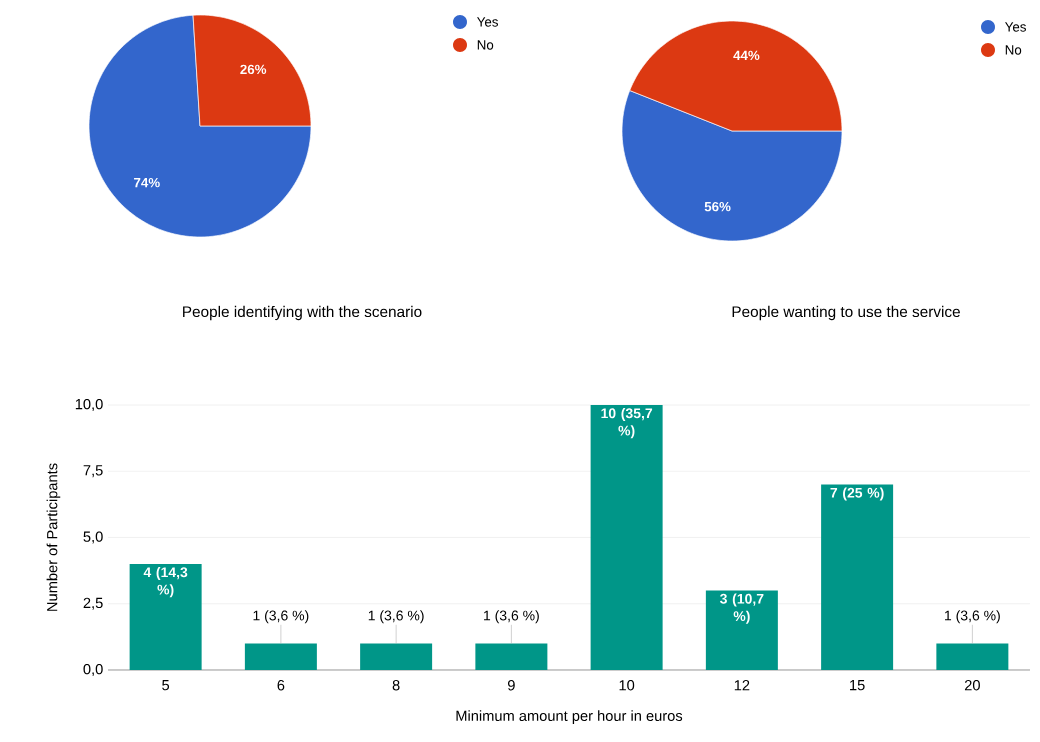 This screenshot has height=742, width=1040. I want to click on data-label: 7 (25 %), so click(857, 494).